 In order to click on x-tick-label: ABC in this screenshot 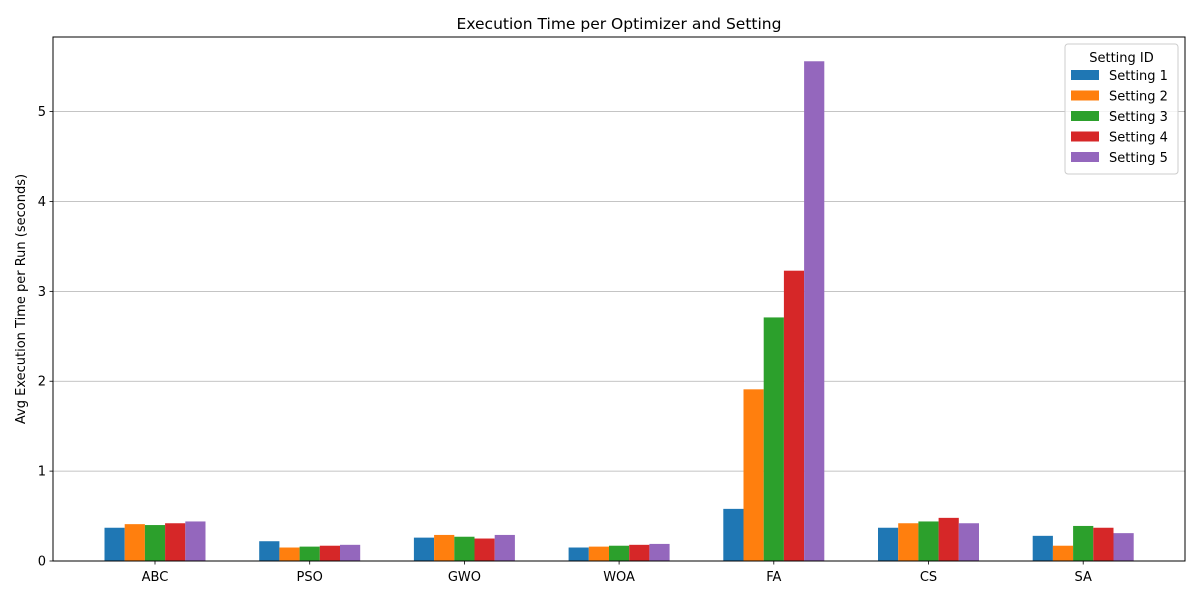, I will do `click(155, 577)`.